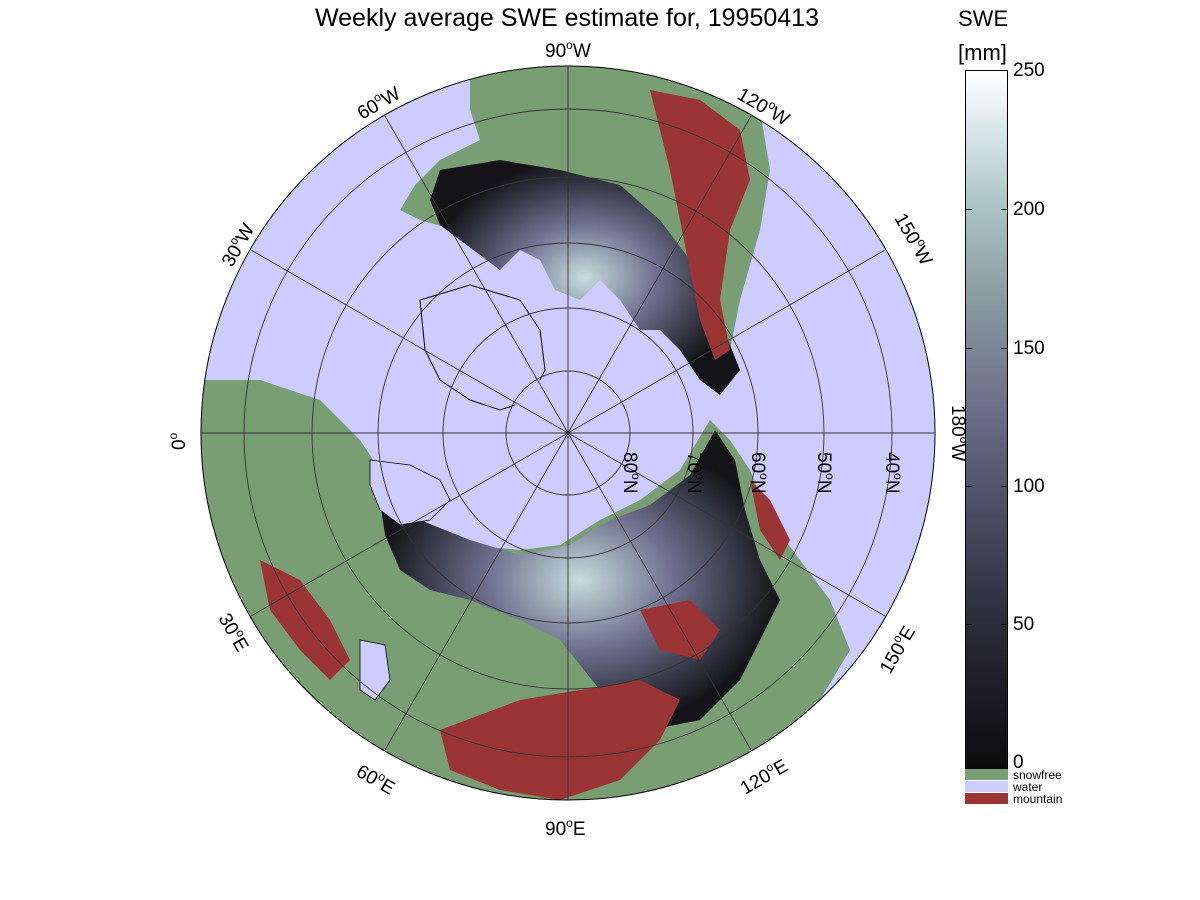 Image resolution: width=1200 pixels, height=900 pixels. Describe the element at coordinates (959, 433) in the screenshot. I see `lon-label-180w: 180oW` at that location.